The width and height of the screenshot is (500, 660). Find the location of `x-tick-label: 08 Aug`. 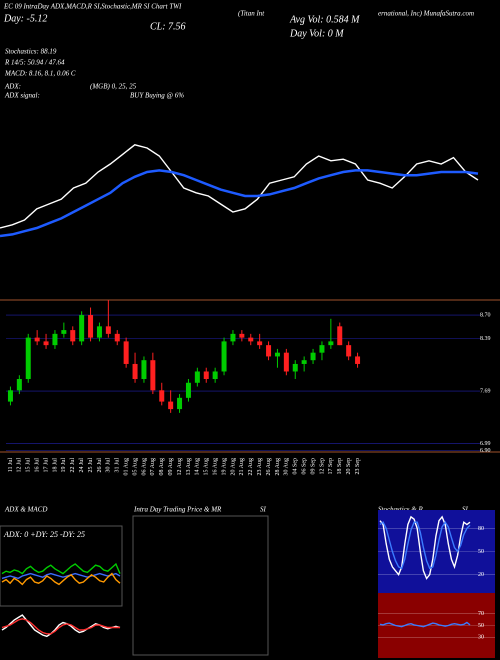

x-tick-label: 08 Aug is located at coordinates (162, 467).